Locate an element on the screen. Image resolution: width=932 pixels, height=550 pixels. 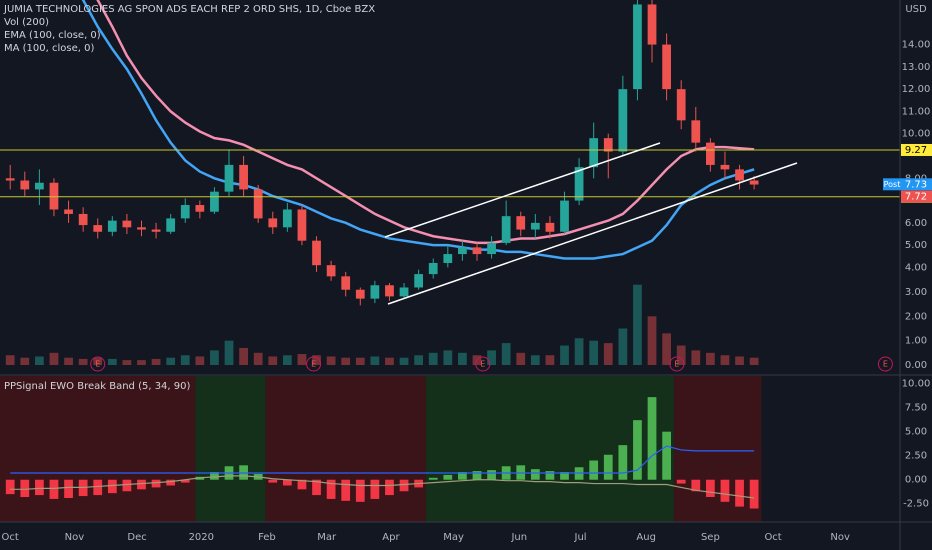
x-tick-label: Apr is located at coordinates (391, 537).